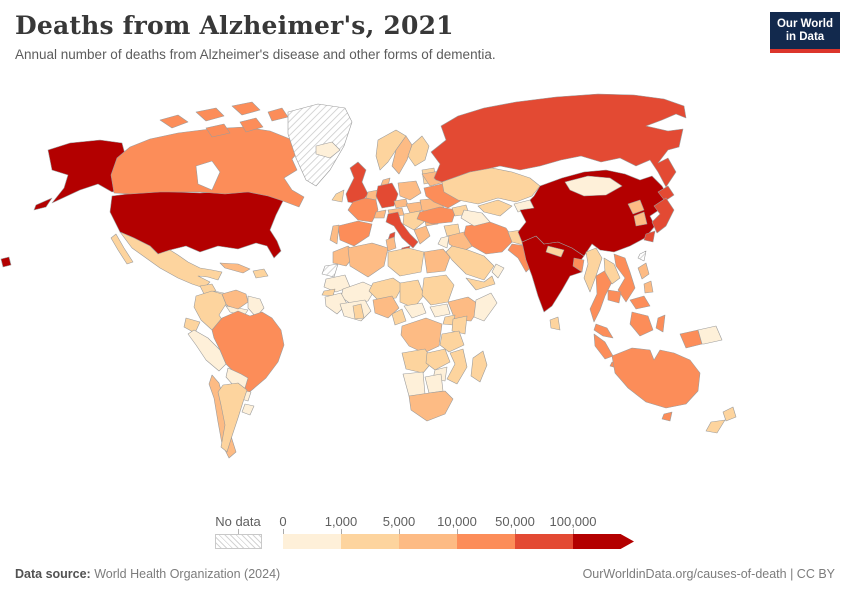 Image resolution: width=850 pixels, height=600 pixels. What do you see at coordinates (495, 208) in the screenshot?
I see `country-uzbekistan` at bounding box center [495, 208].